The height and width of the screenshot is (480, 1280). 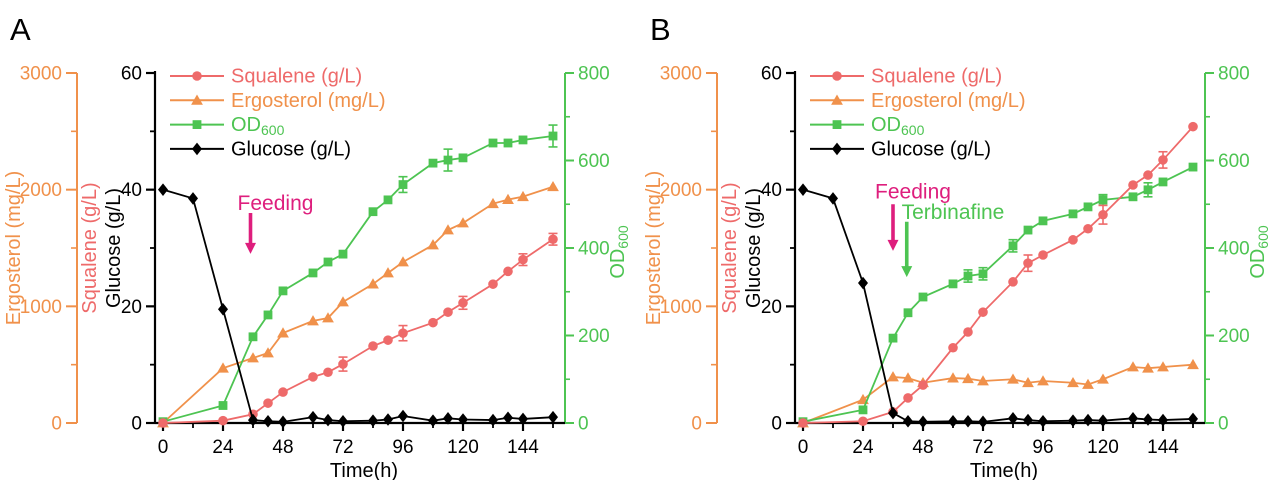 What do you see at coordinates (754, 248) in the screenshot?
I see `glucose-g-l-axis-title: Glucose (g/L)` at bounding box center [754, 248].